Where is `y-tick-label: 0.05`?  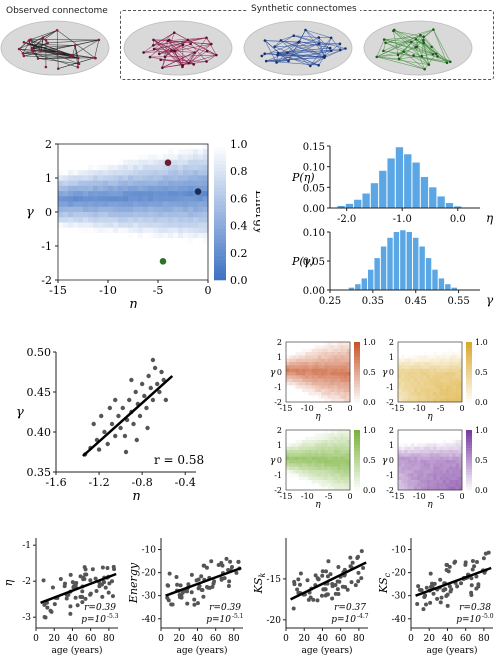 y-tick-label: 0.05 is located at coordinates (314, 188).